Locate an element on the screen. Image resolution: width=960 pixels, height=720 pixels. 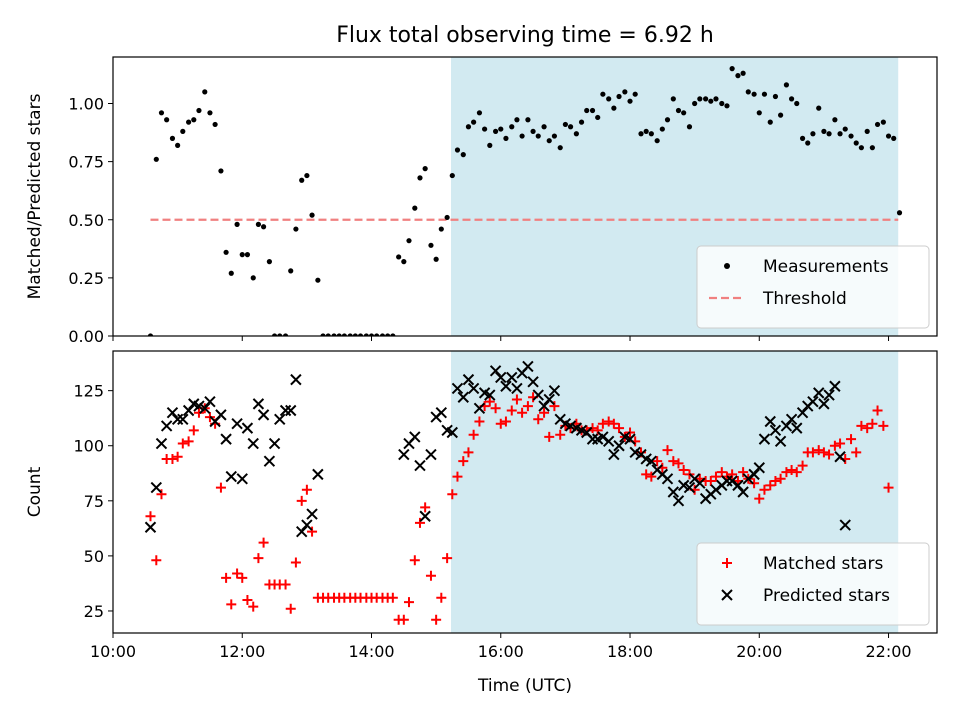
legend-box is located at coordinates (813, 584).